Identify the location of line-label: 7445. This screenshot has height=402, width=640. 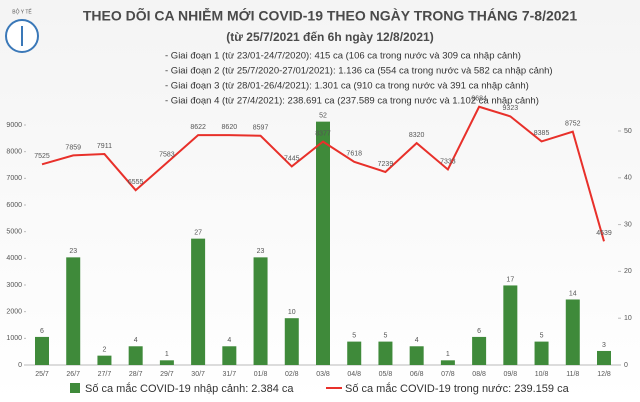
(292, 158).